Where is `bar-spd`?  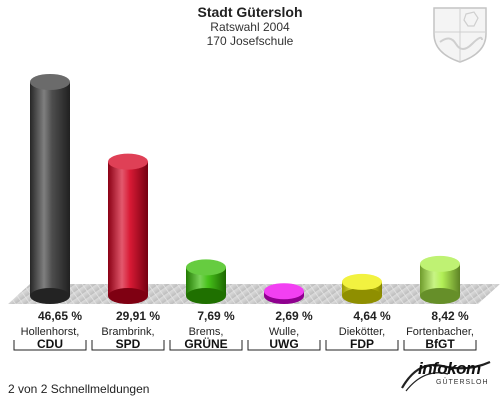
bar-spd is located at coordinates (128, 228).